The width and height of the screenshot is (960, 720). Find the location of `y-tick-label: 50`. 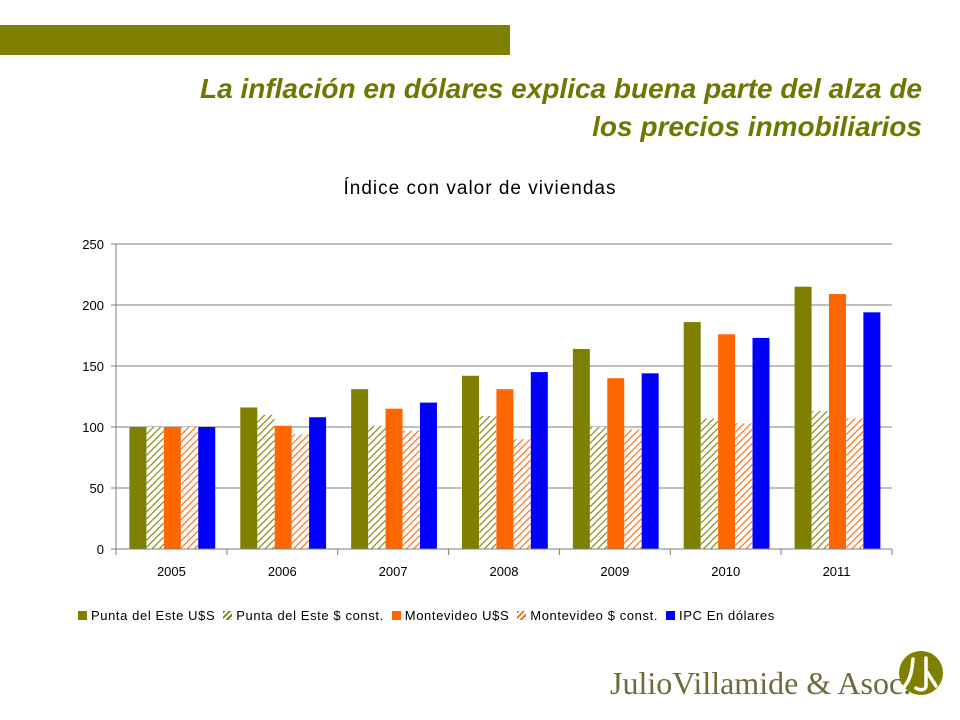

y-tick-label: 50 is located at coordinates (97, 488).